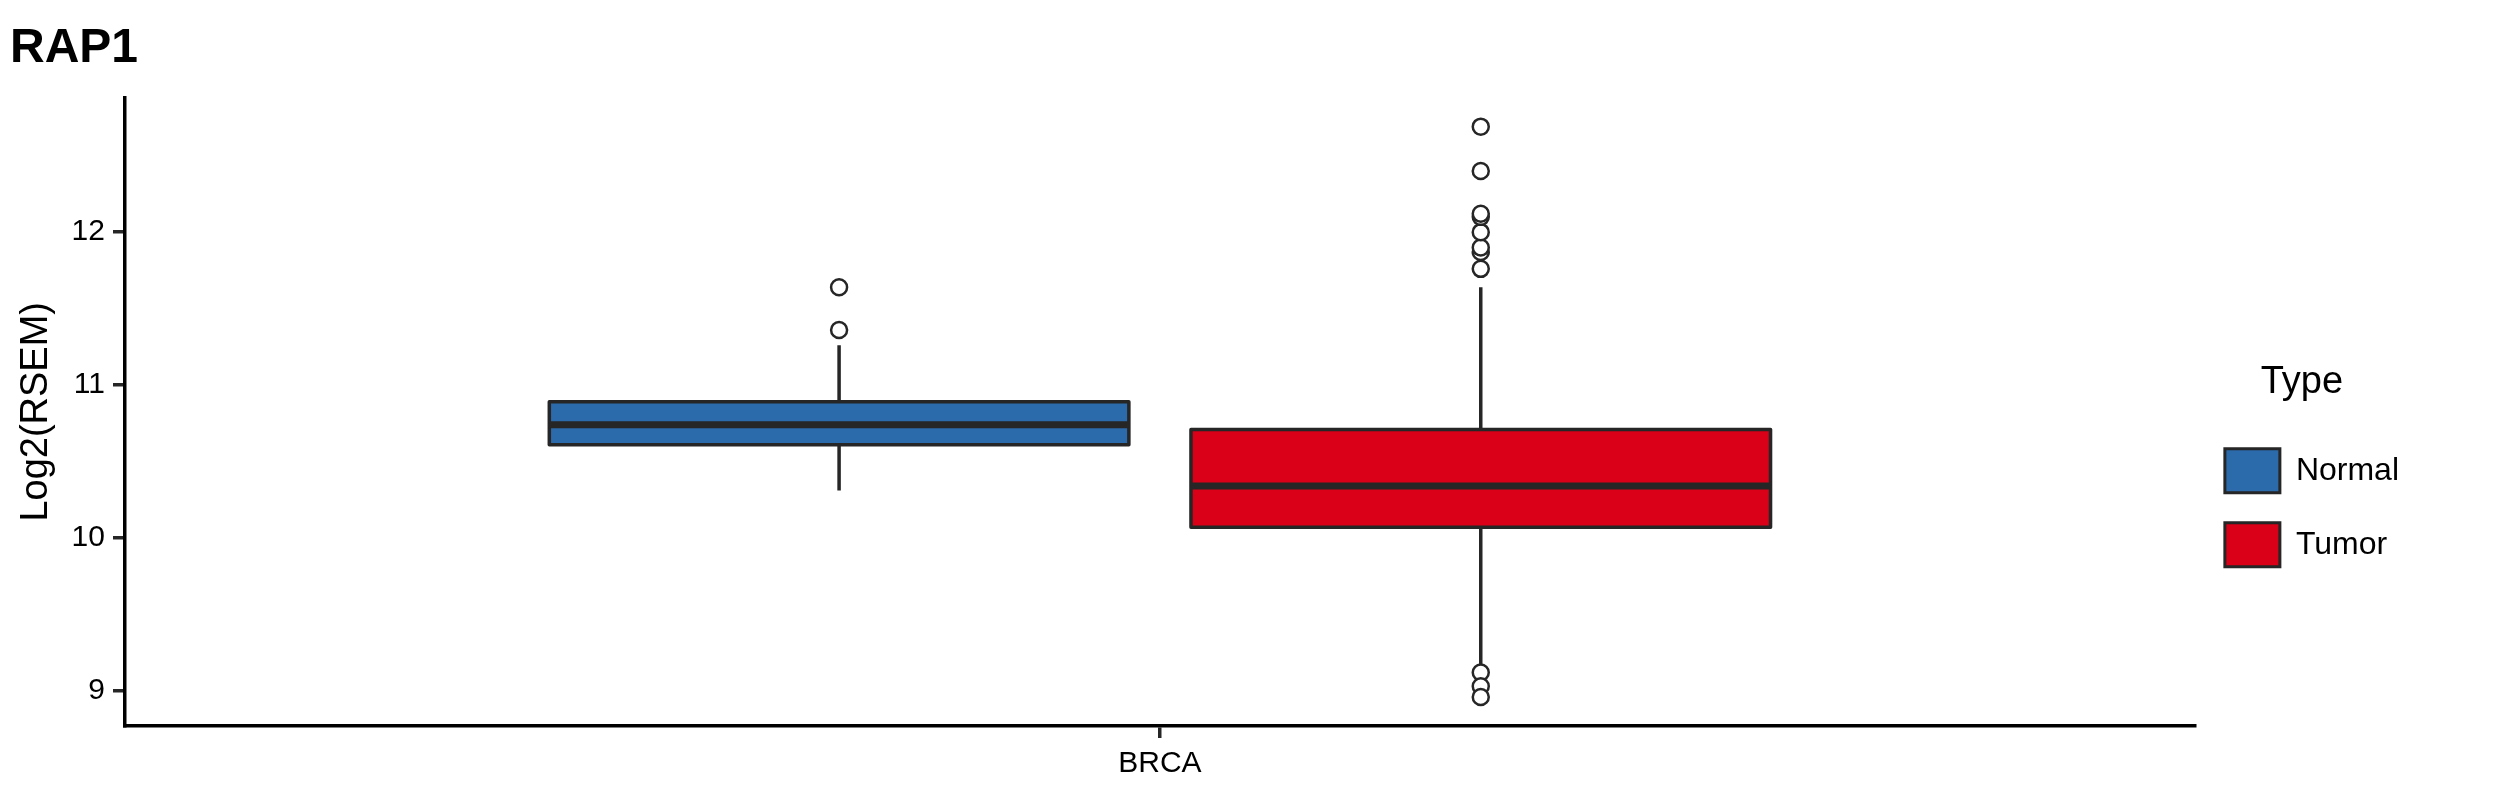 The width and height of the screenshot is (2499, 800). Describe the element at coordinates (74, 46) in the screenshot. I see `chart-title: RAP1` at that location.